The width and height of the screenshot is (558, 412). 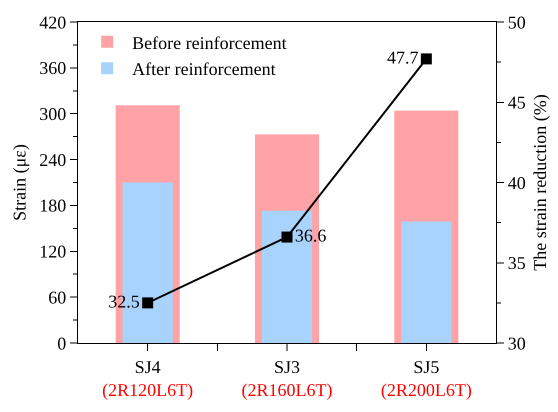 I want to click on data-label: 47.7, so click(x=402, y=57).